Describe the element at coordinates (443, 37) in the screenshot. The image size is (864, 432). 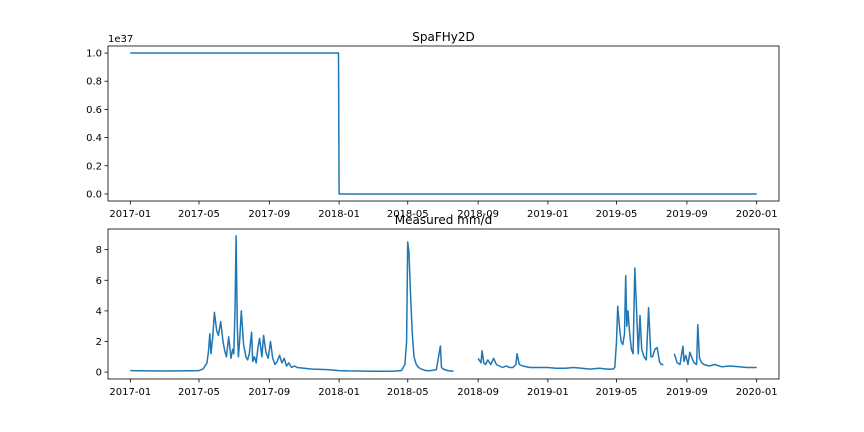
I see `chart-title: SpaFHy2D` at that location.